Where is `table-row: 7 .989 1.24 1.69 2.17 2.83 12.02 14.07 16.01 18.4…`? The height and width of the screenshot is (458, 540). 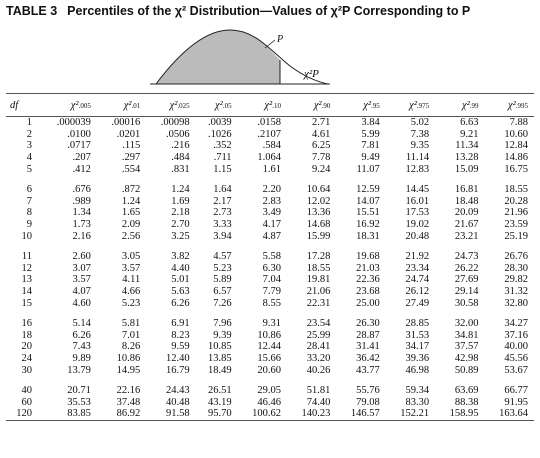 table-row: 7 .989 1.24 1.69 2.17 2.83 12.02 14.07 16.01 18.4… is located at coordinates (270, 202).